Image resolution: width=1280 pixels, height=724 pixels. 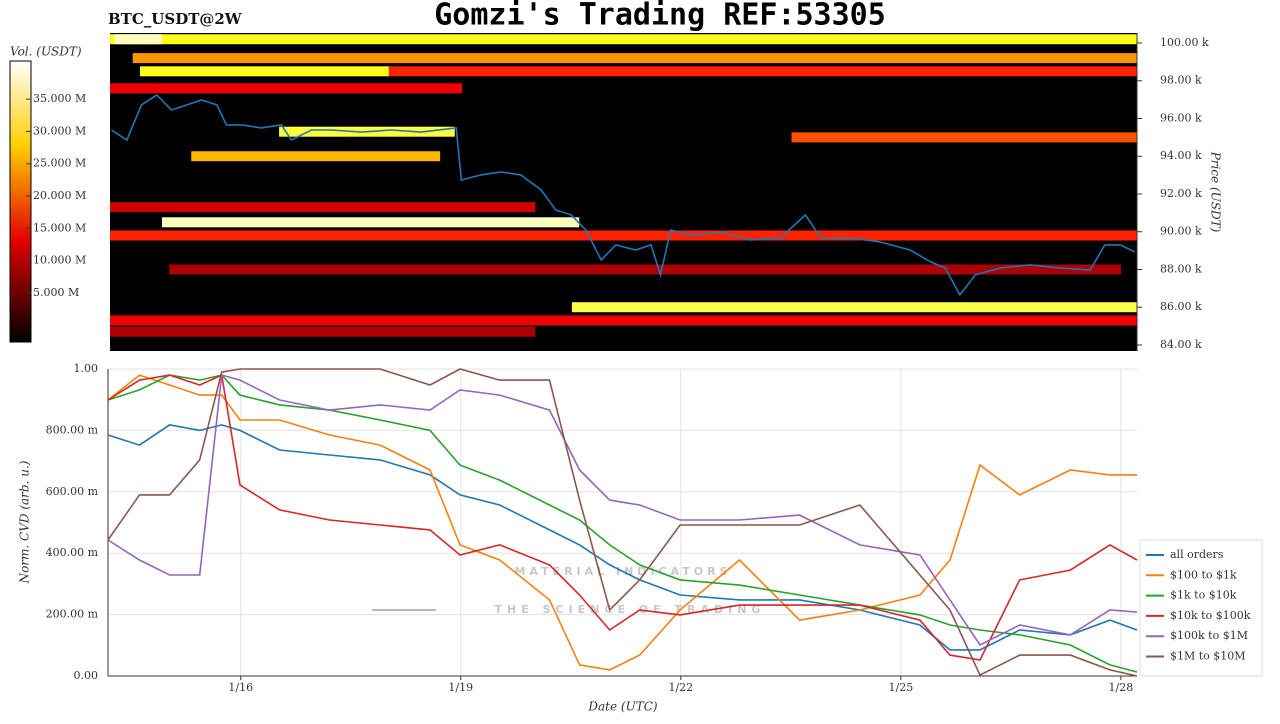 What do you see at coordinates (460, 687) in the screenshot?
I see `x-tick-label: 1/19` at bounding box center [460, 687].